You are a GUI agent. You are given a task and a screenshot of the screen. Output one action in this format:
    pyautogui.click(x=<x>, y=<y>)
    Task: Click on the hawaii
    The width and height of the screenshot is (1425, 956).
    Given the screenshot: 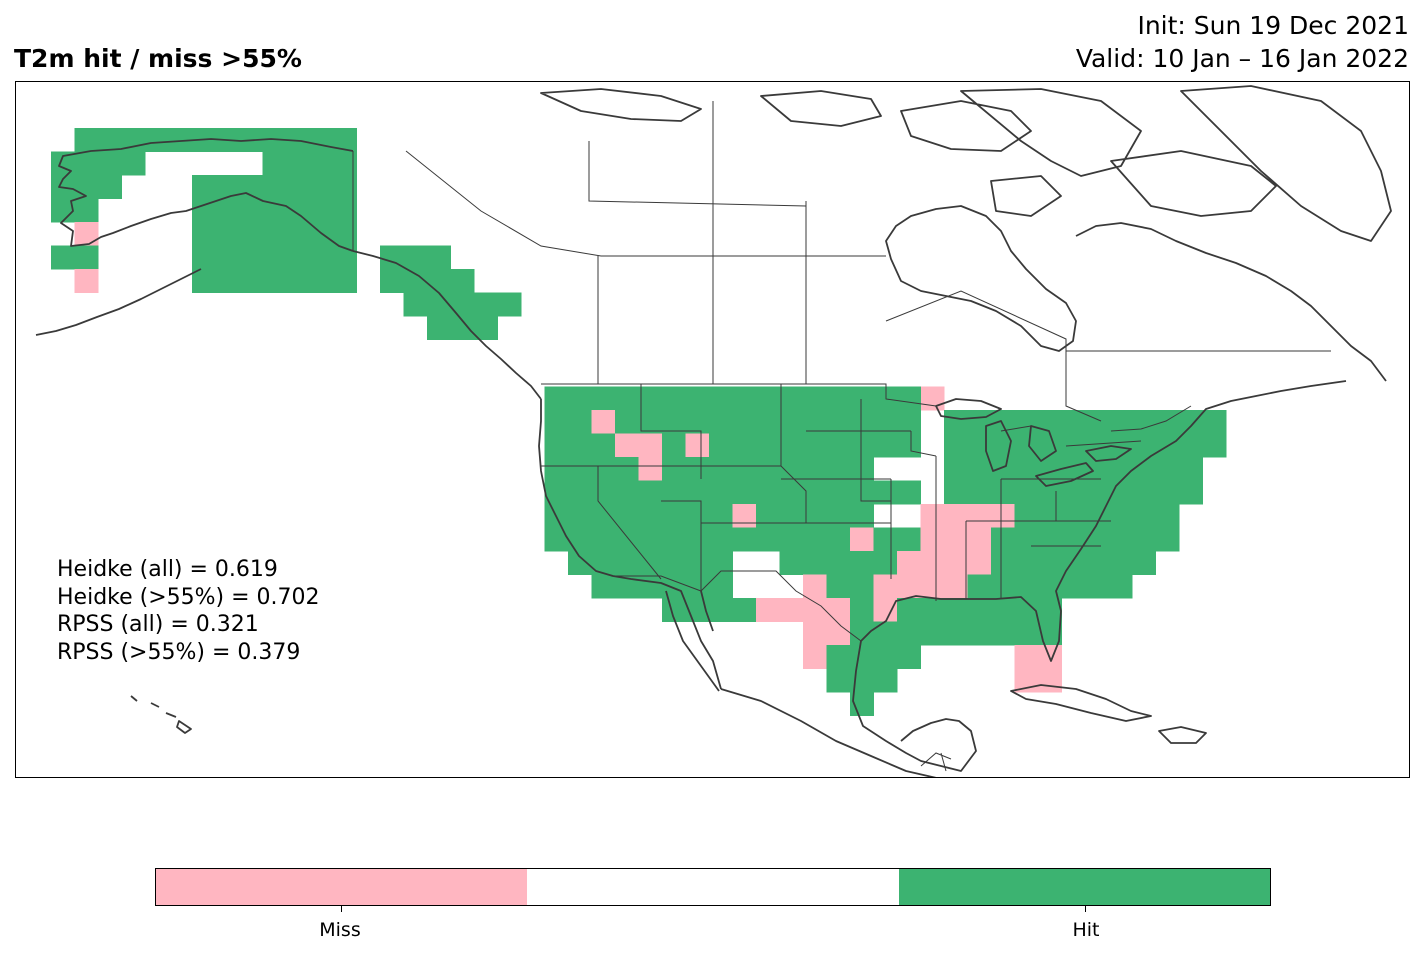 What is the action you would take?
    pyautogui.click(x=161, y=714)
    